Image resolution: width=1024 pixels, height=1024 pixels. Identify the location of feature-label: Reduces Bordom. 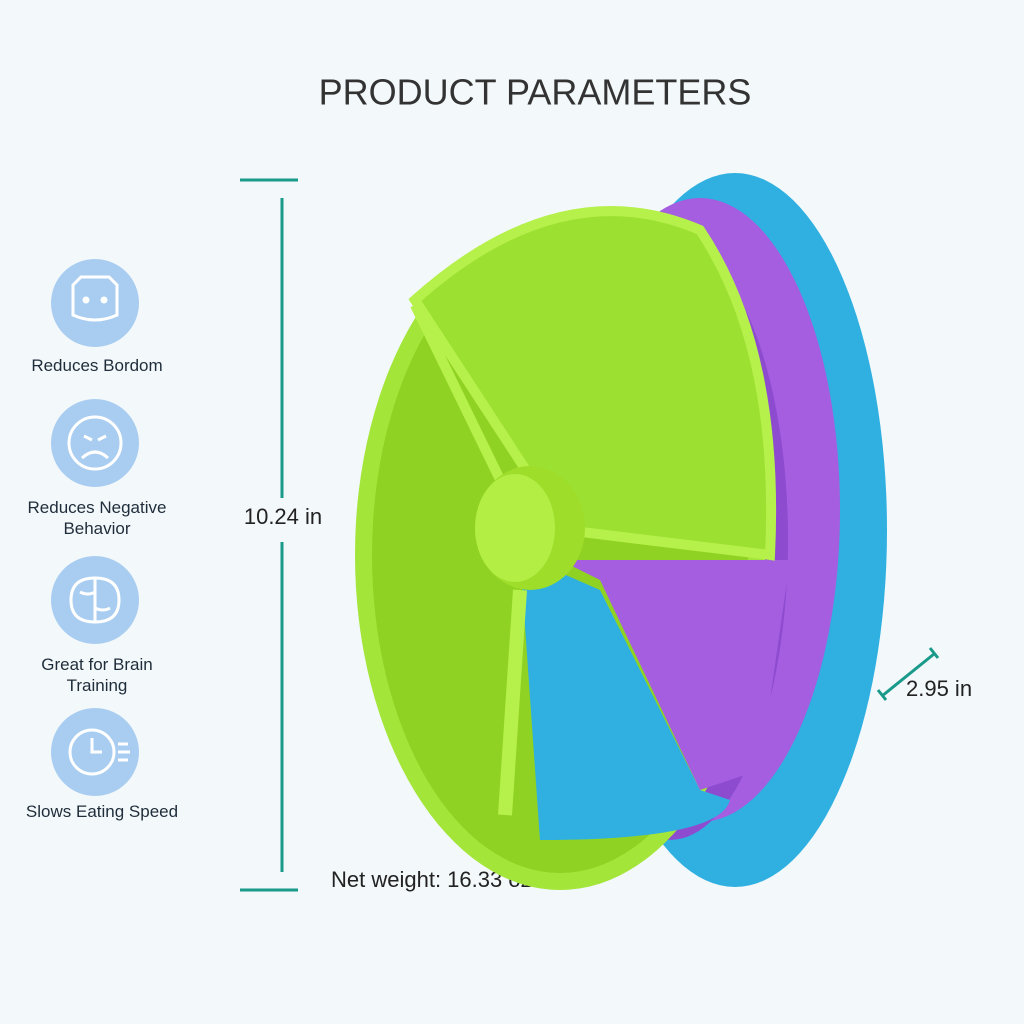
(97, 365).